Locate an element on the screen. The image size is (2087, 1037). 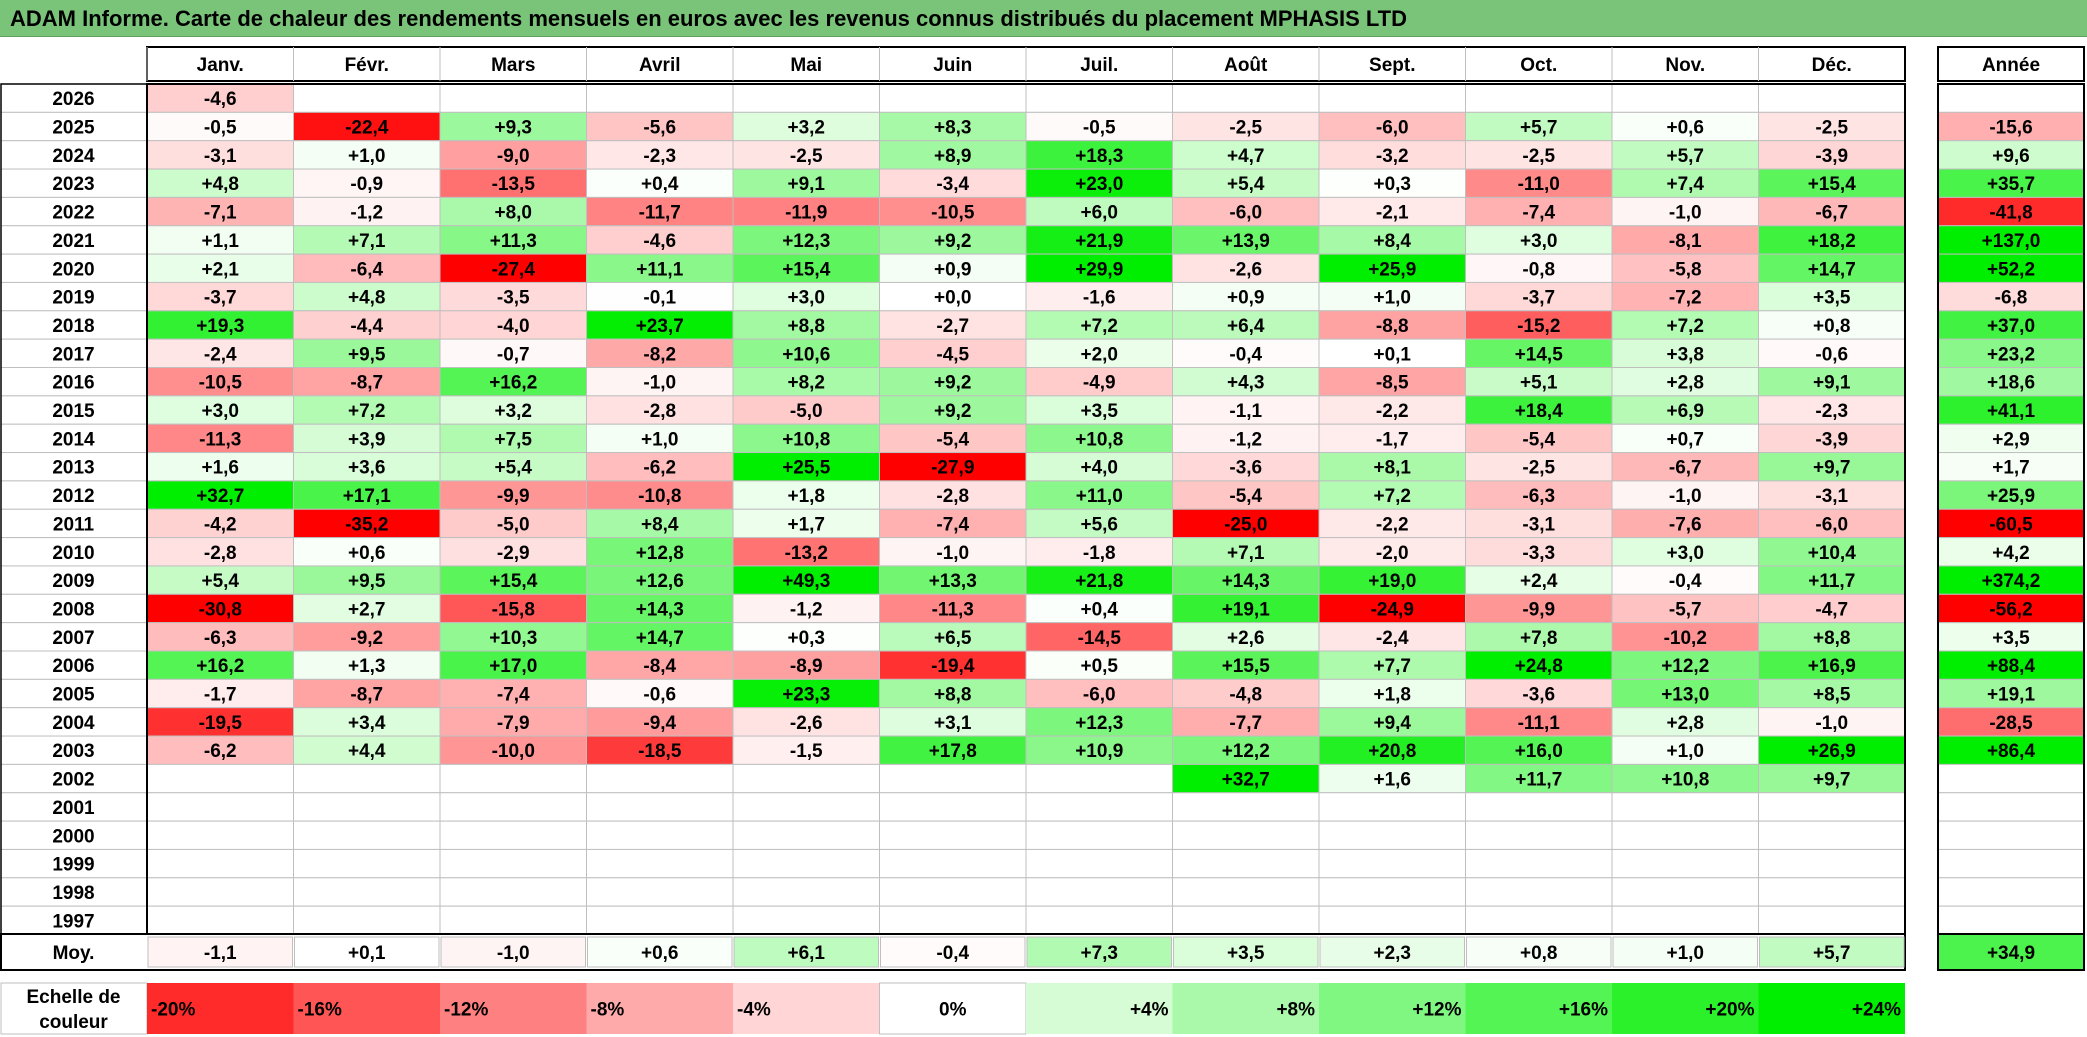
cell-value: -1,5 is located at coordinates (806, 751).